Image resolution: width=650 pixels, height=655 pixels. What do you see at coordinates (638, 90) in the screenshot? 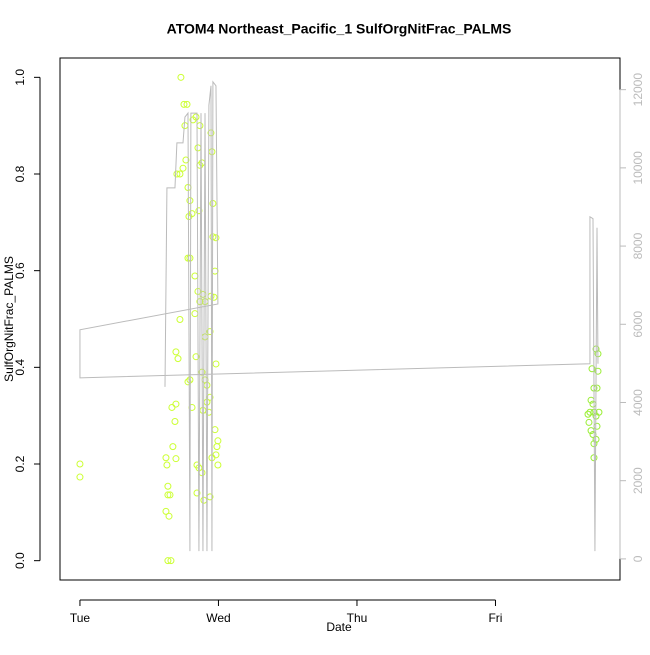
I see `y2-tick-label: 12000` at bounding box center [638, 90].